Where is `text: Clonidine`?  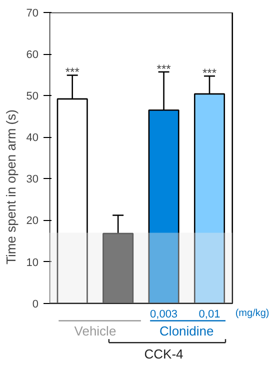
text: Clonidine is located at coordinates (187, 330).